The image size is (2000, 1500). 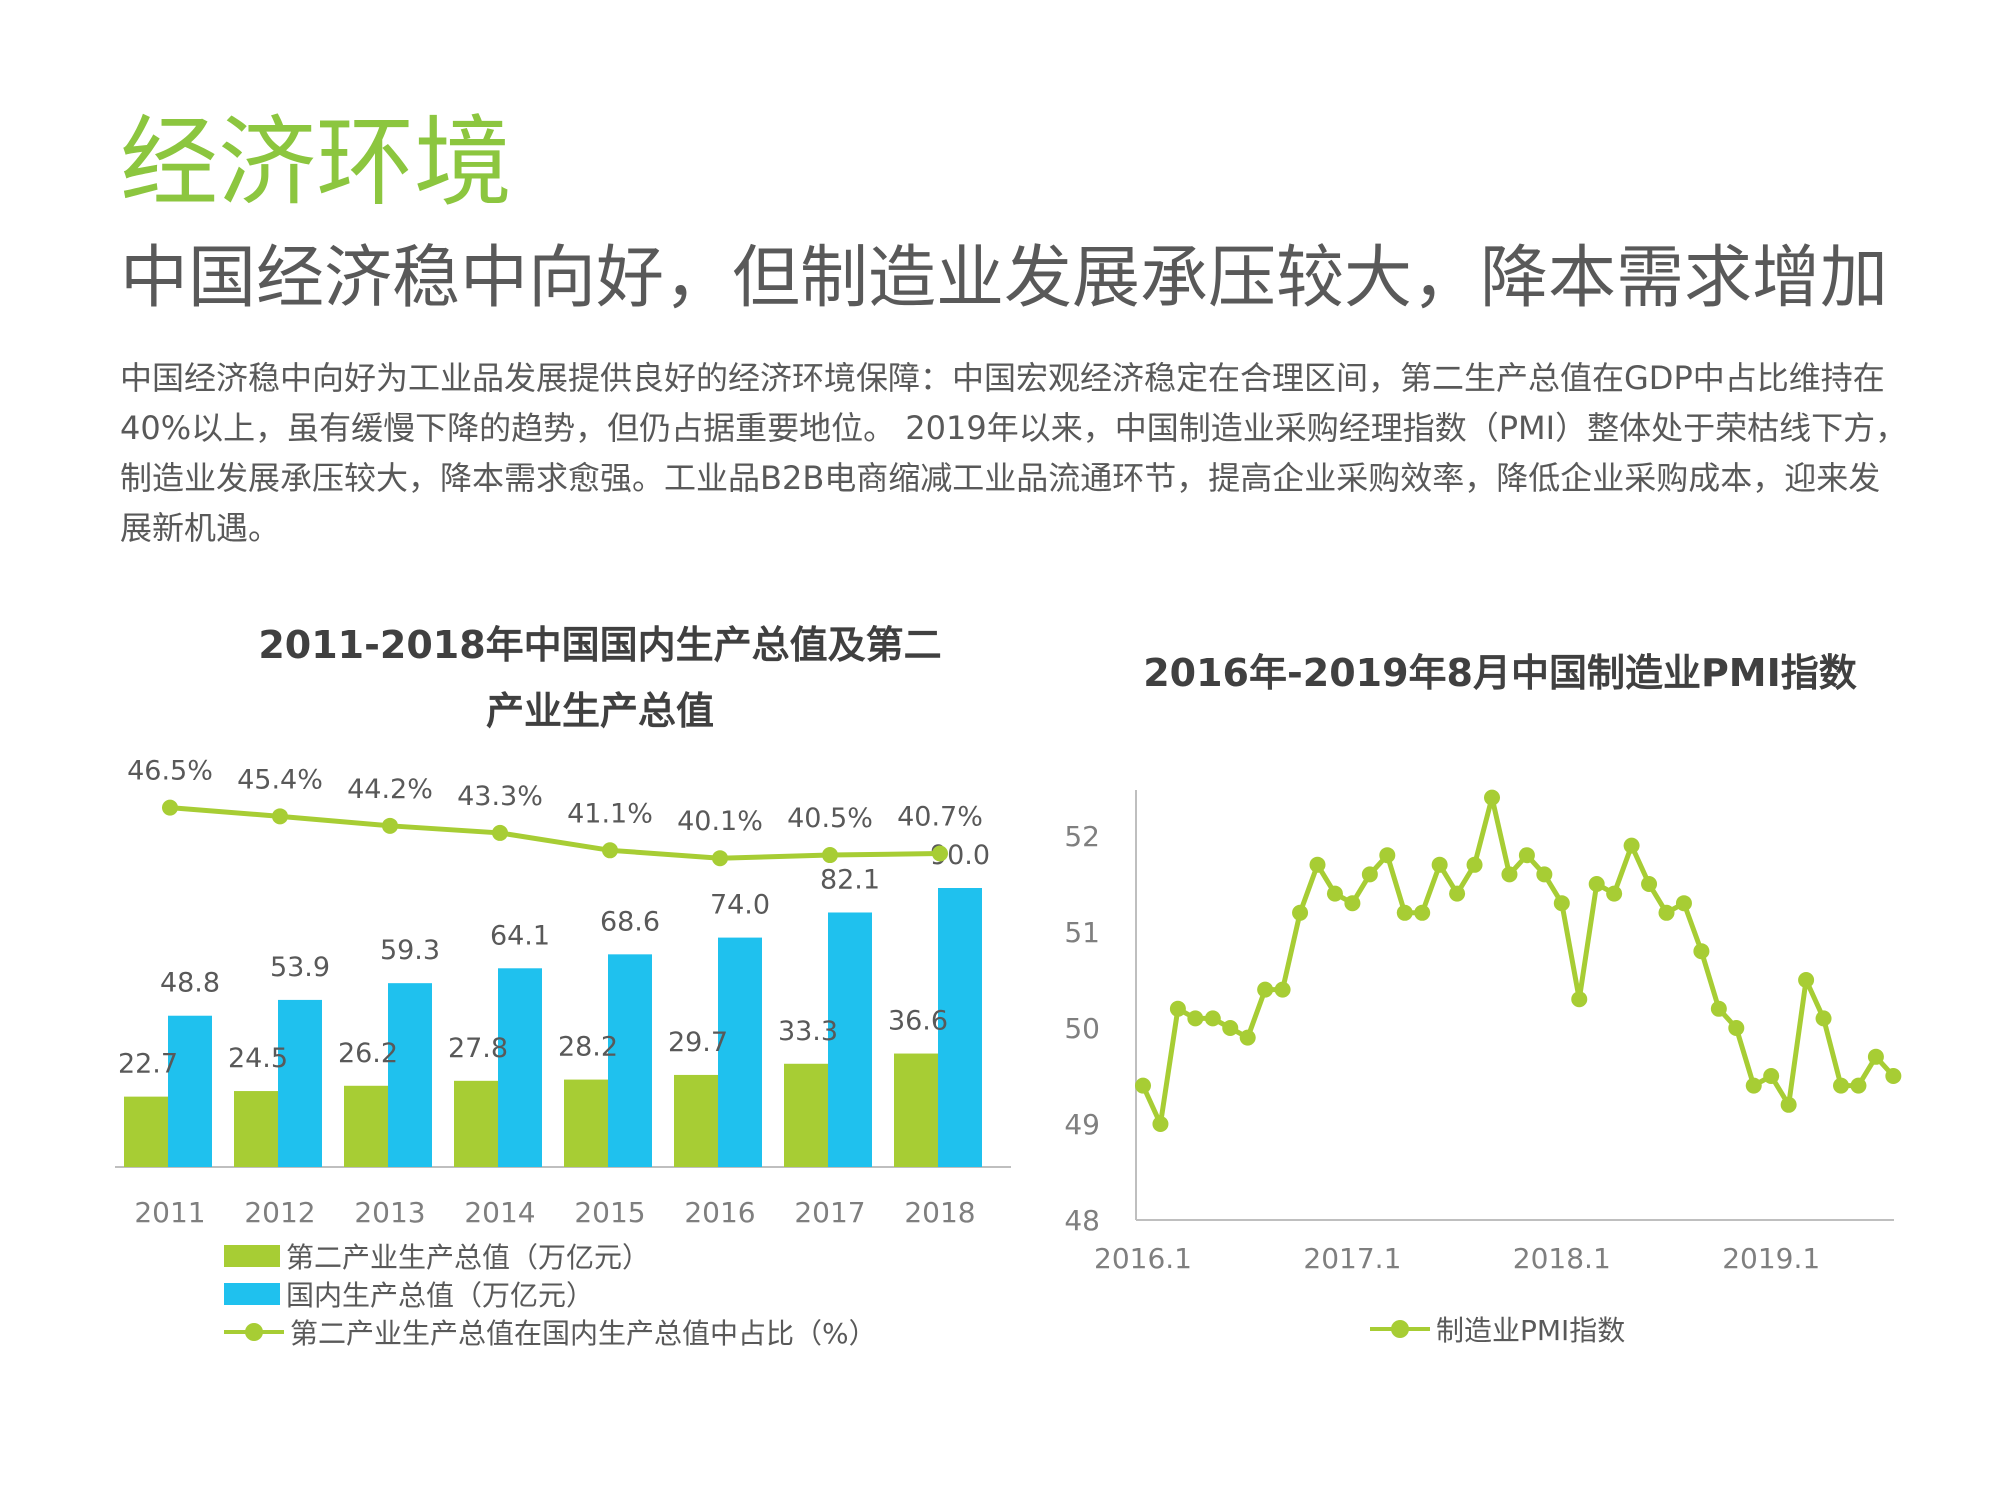 What do you see at coordinates (300, 967) in the screenshot?
I see `data-label-gdp: 53.9` at bounding box center [300, 967].